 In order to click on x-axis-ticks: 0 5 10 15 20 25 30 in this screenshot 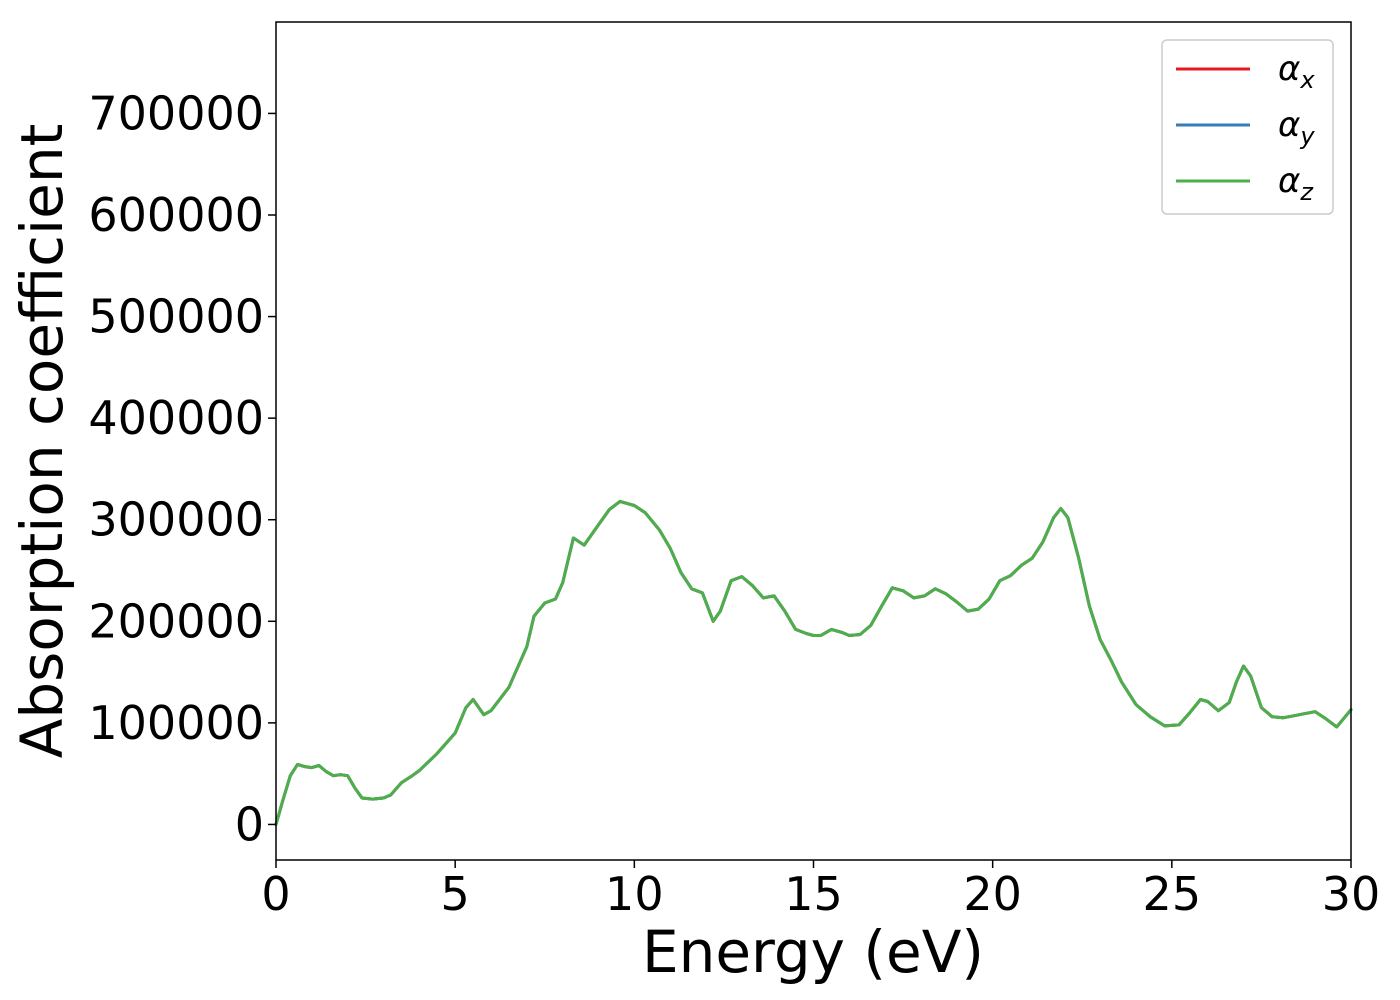, I will do `click(820, 890)`.